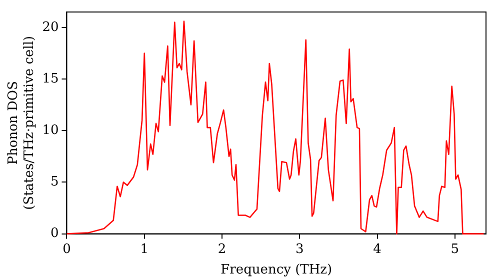  I want to click on text: (States/THz·primitive cell), so click(29, 123).